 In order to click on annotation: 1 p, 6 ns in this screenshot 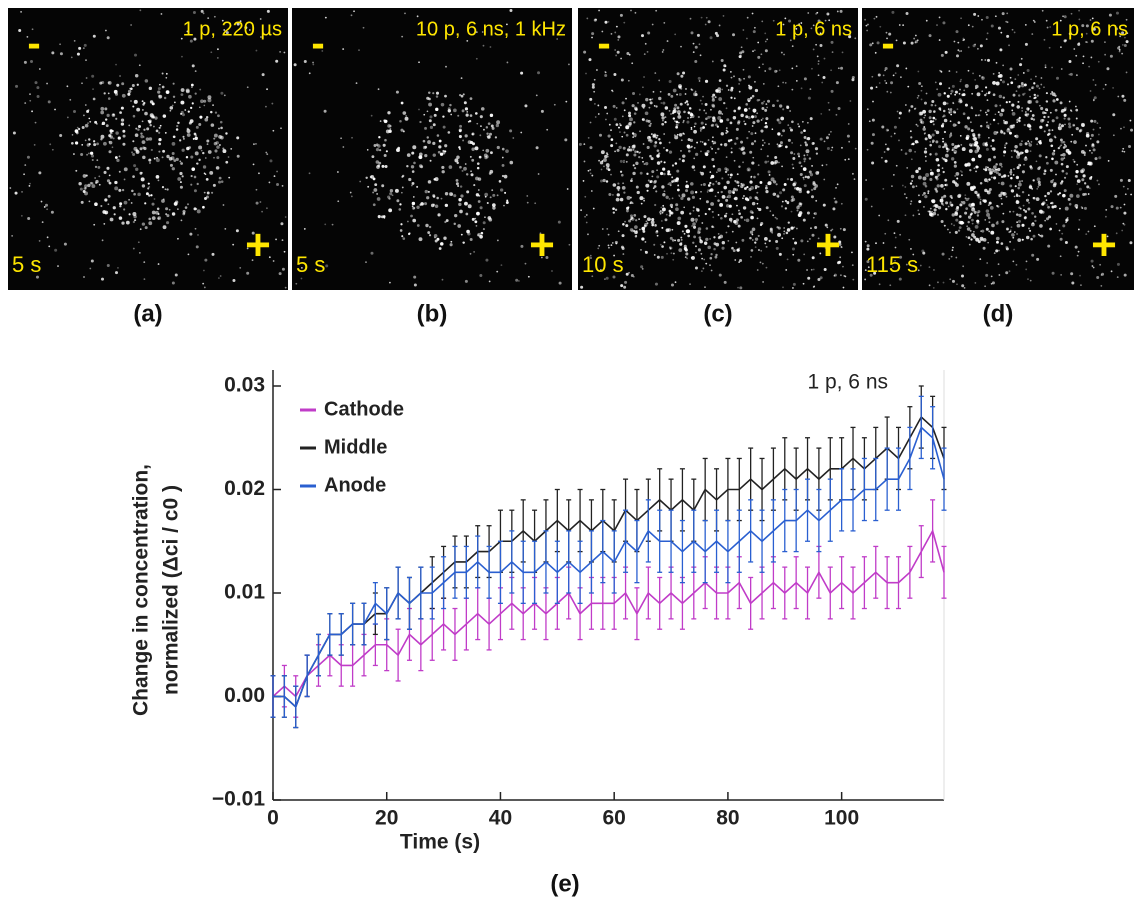, I will do `click(847, 382)`.